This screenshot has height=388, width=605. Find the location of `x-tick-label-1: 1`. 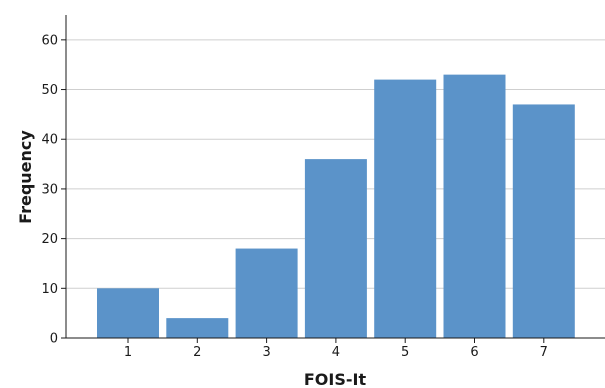

x-tick-label-1: 1 is located at coordinates (128, 352).